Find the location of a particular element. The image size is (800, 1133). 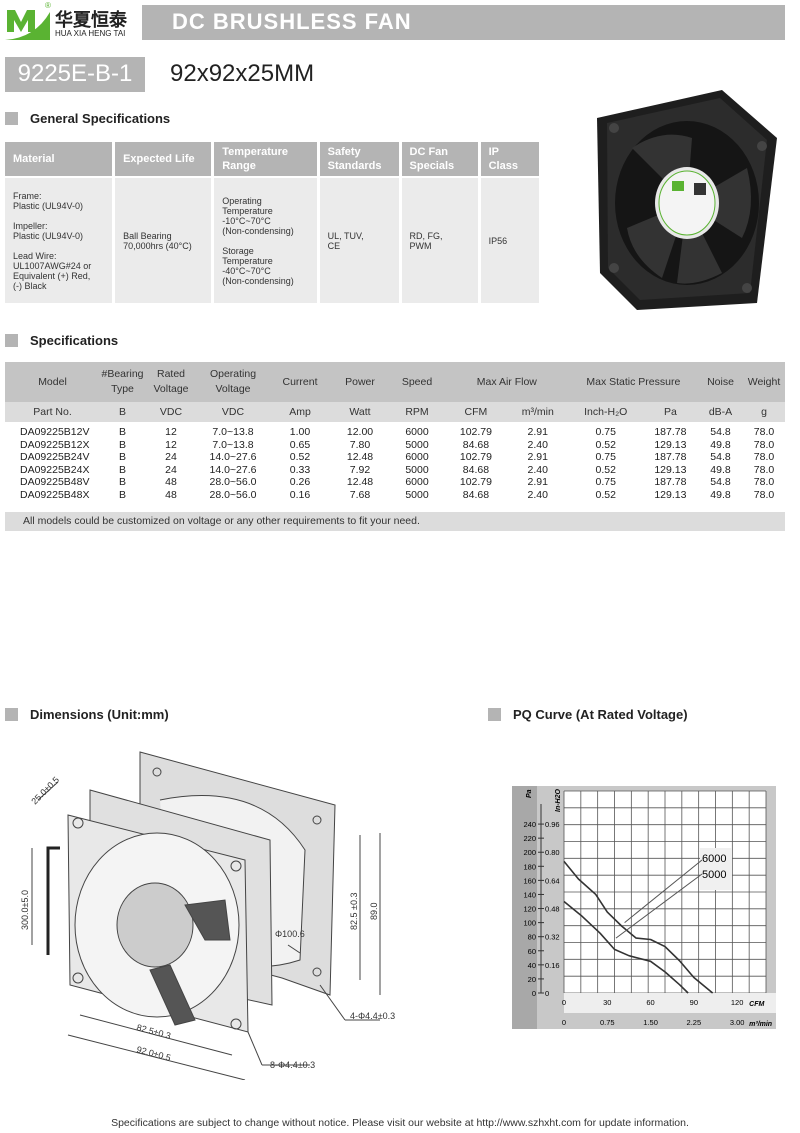

table-cell: DA09225B12V is located at coordinates (55, 432).